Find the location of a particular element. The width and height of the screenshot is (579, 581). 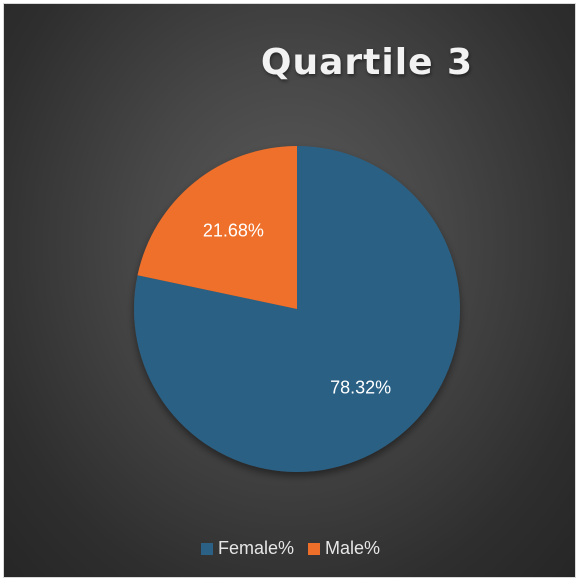

chart-title: Quartile 3 is located at coordinates (367, 62).